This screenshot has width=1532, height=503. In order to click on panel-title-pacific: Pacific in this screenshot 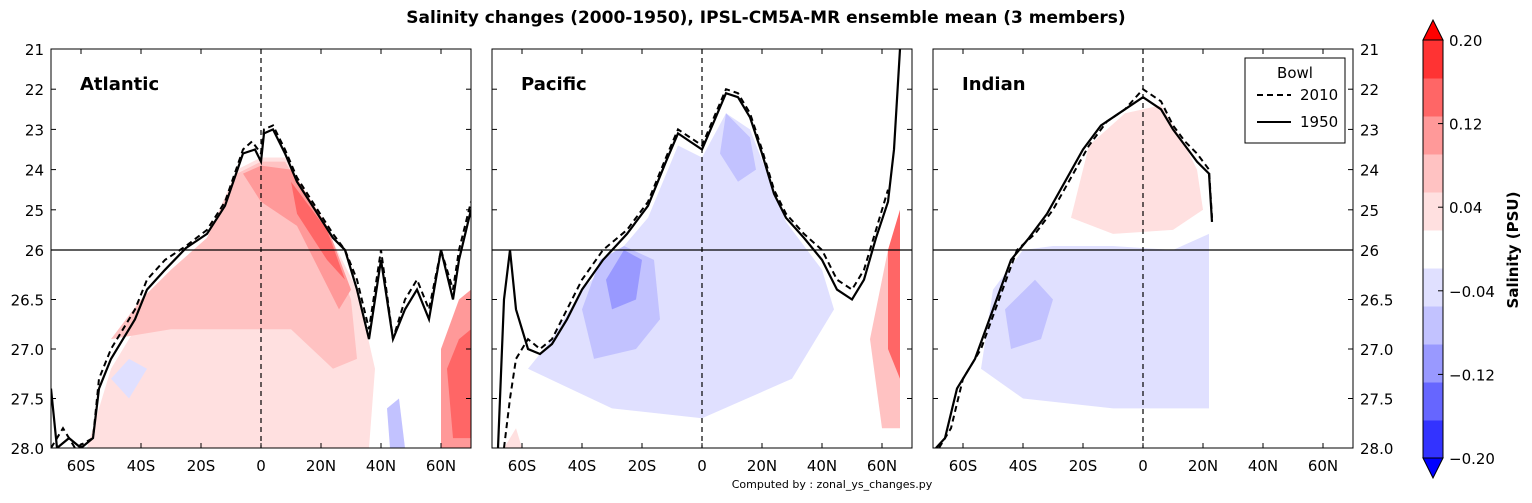, I will do `click(554, 84)`.